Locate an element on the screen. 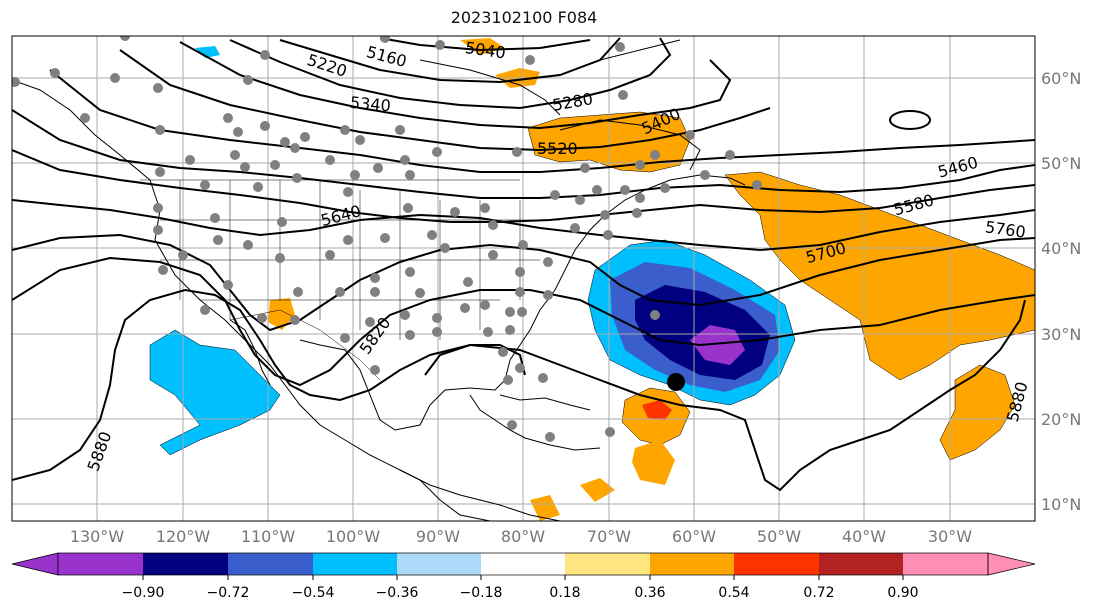 The image size is (1102, 613). map-title: 2023102100 F084 is located at coordinates (524, 17).